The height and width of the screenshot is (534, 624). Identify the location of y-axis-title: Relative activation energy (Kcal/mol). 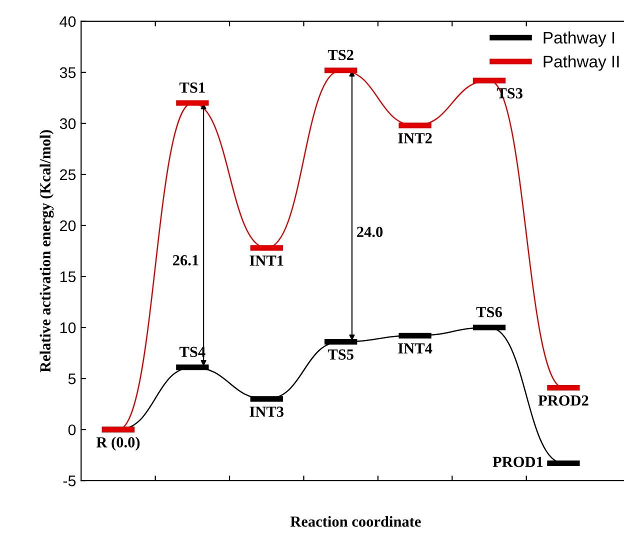
(47, 251).